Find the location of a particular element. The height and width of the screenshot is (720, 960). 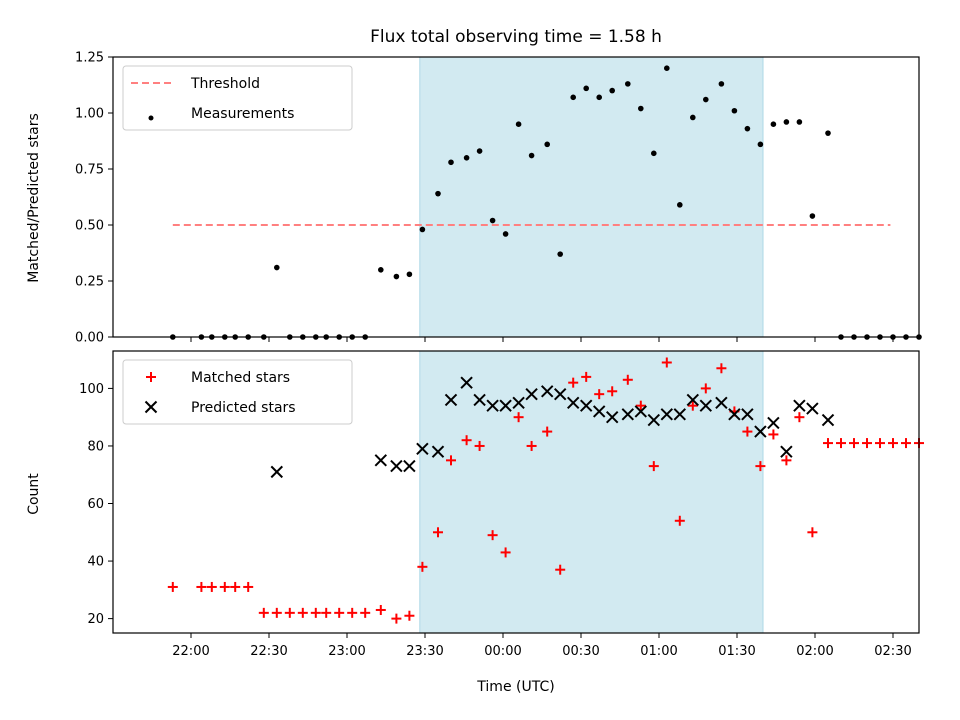

x-axis-label: Time (UTC) is located at coordinates (515, 687).